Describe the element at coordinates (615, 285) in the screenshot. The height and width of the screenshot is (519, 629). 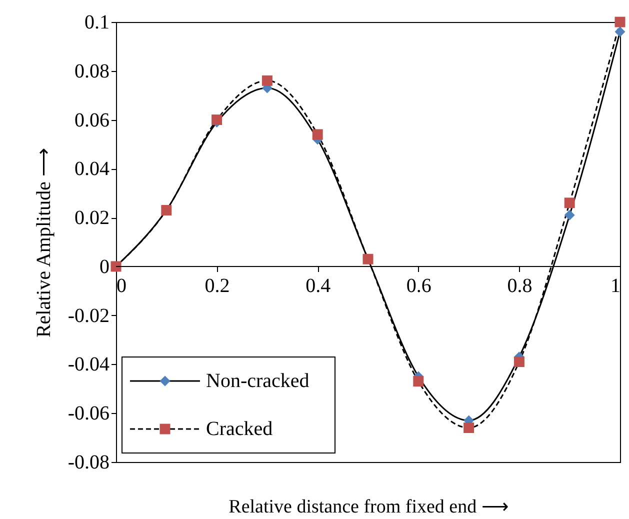
I see `x-tick-label: 1` at that location.